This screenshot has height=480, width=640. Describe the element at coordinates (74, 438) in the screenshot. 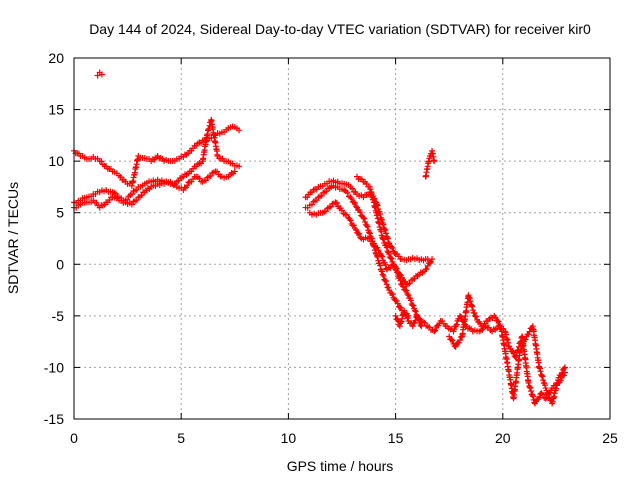

I see `x-tick-label: 0` at that location.